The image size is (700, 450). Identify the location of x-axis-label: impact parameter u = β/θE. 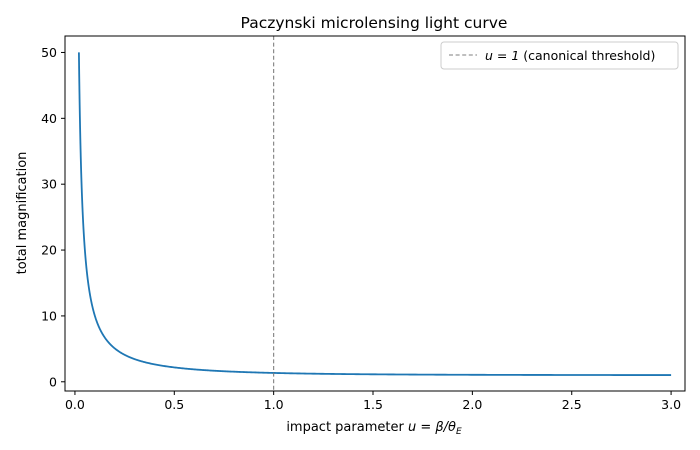
(374, 428).